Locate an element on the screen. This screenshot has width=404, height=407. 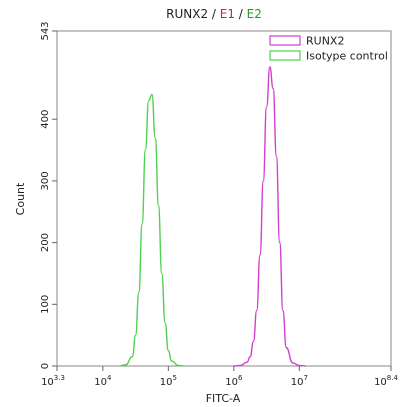
x-tick-label: 10⁶ is located at coordinates (234, 381).